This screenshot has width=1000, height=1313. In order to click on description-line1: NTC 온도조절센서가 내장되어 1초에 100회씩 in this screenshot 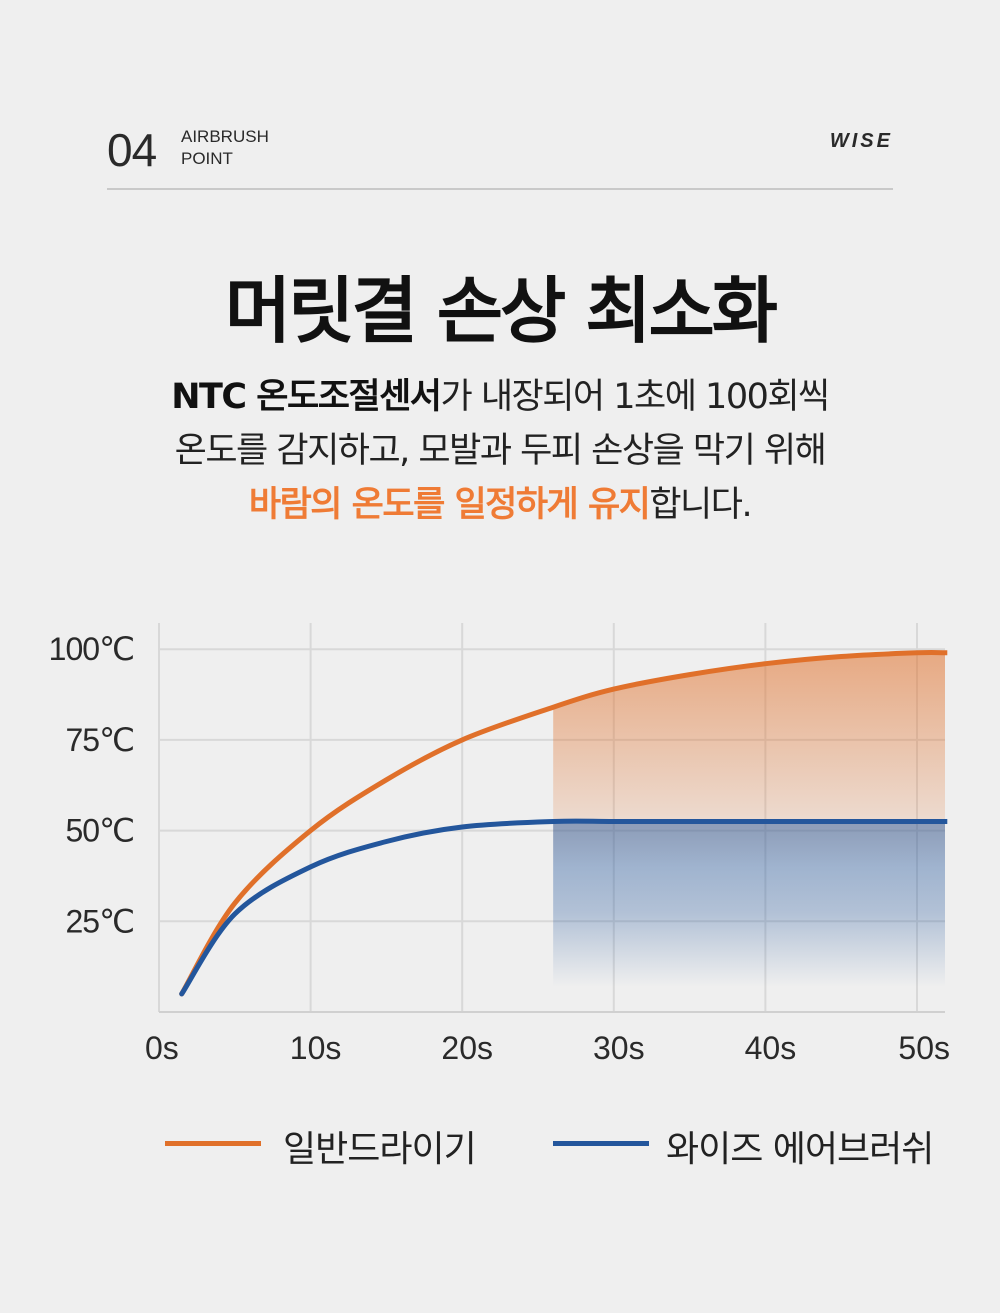, I will do `click(500, 397)`.